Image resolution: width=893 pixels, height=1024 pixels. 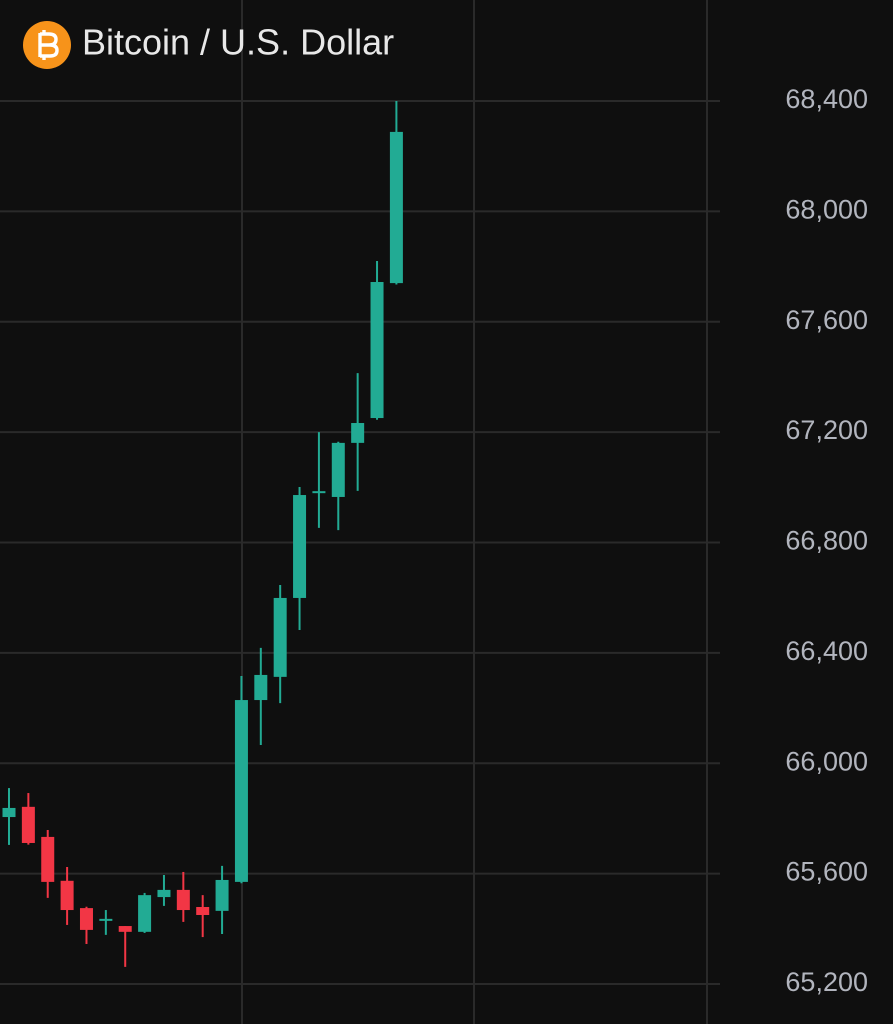 I want to click on bitcoin-icon, so click(x=47, y=45).